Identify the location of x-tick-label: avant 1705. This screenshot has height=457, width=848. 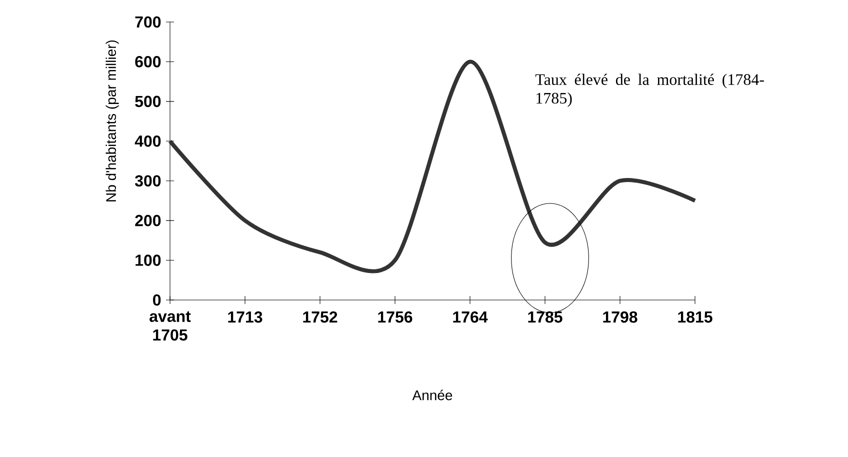
(170, 326).